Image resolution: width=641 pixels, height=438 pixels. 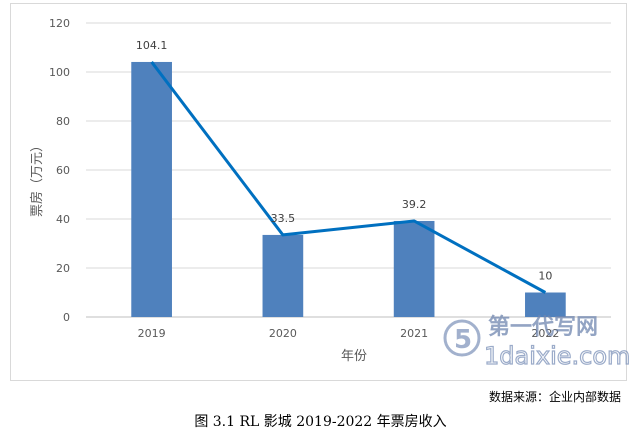 I want to click on watermark-text-cn: 第一代写网, so click(x=543, y=327).